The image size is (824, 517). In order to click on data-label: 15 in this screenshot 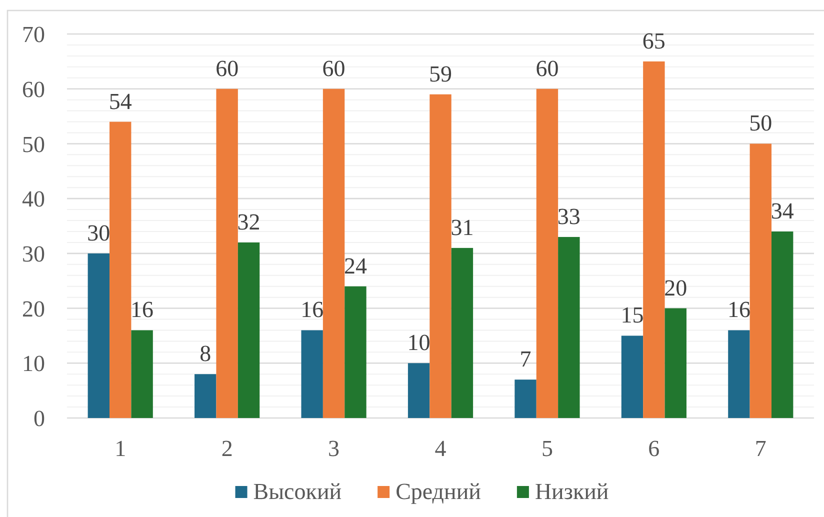, I will do `click(632, 315)`.